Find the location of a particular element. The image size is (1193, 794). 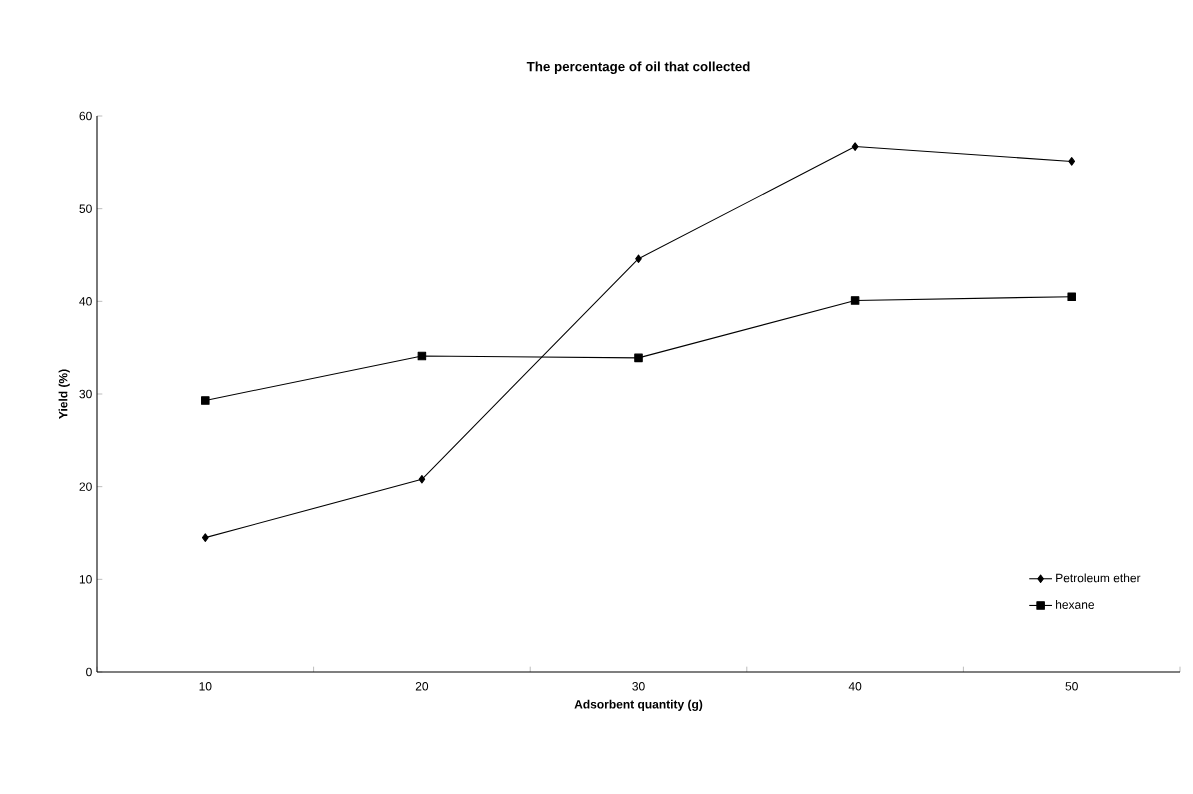

y-tick-label: 60 is located at coordinates (85, 116).